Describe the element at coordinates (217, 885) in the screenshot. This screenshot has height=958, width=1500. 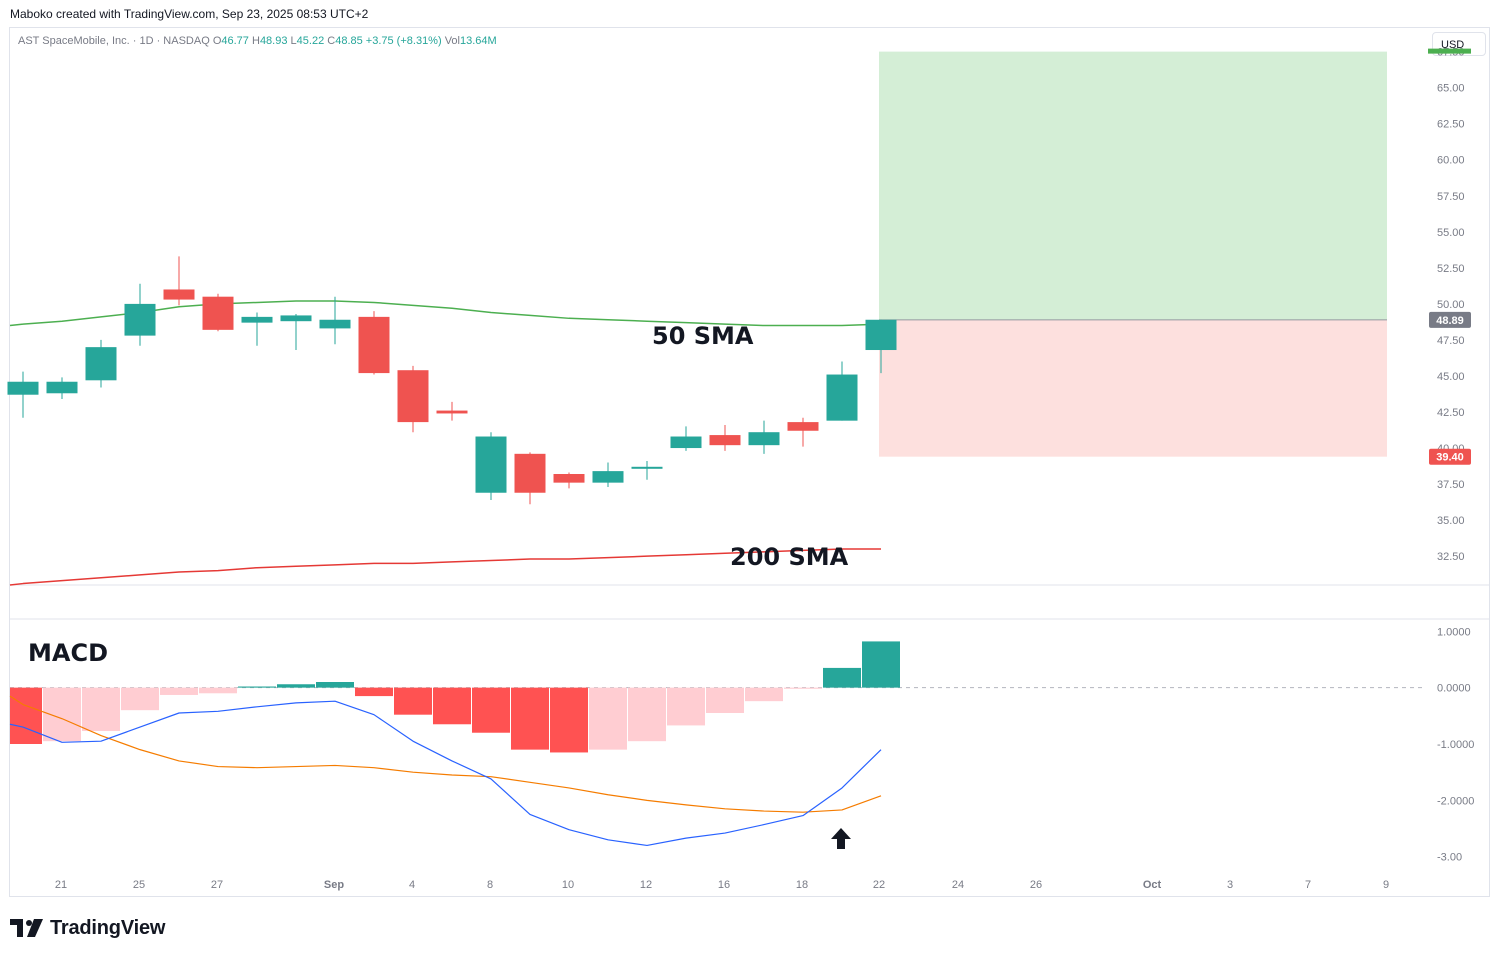
I see `time-tick-label: 27` at that location.